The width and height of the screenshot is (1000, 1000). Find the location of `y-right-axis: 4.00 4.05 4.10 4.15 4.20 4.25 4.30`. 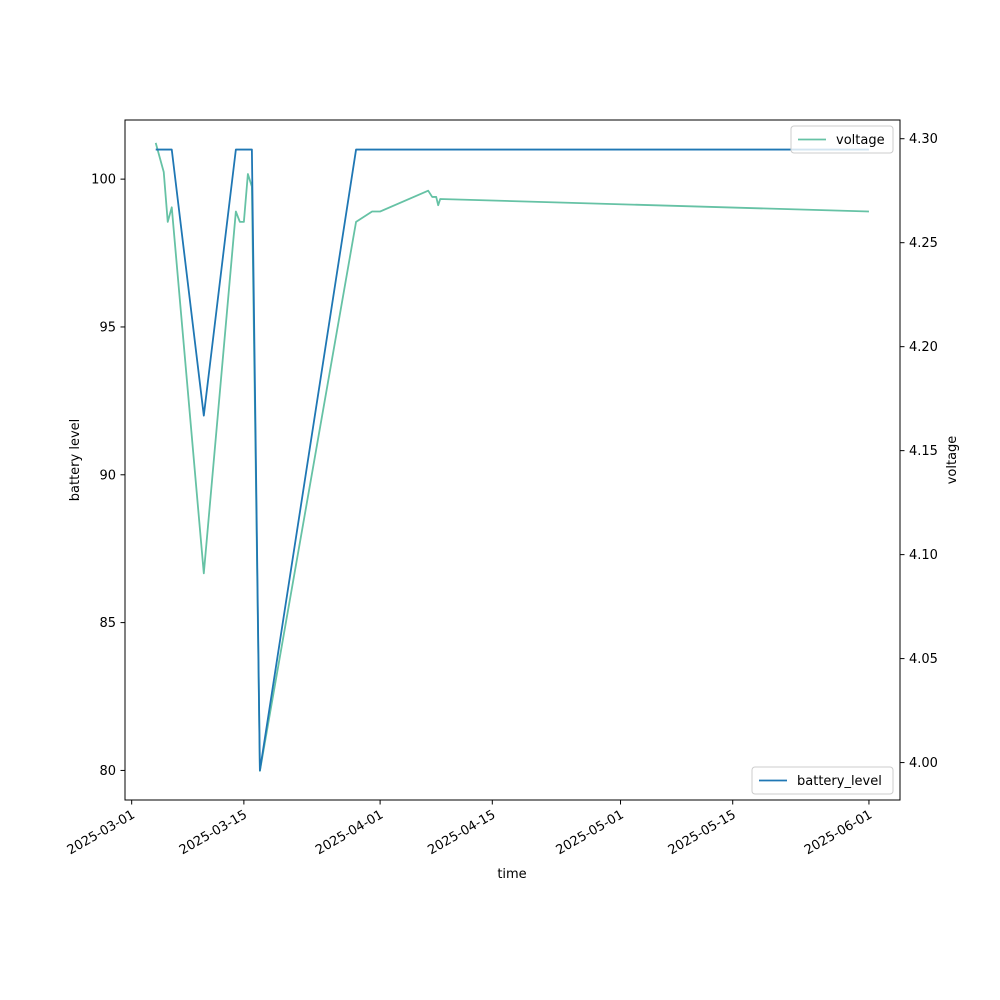

y-right-axis: 4.00 4.05 4.10 4.15 4.20 4.25 4.30 is located at coordinates (919, 451).